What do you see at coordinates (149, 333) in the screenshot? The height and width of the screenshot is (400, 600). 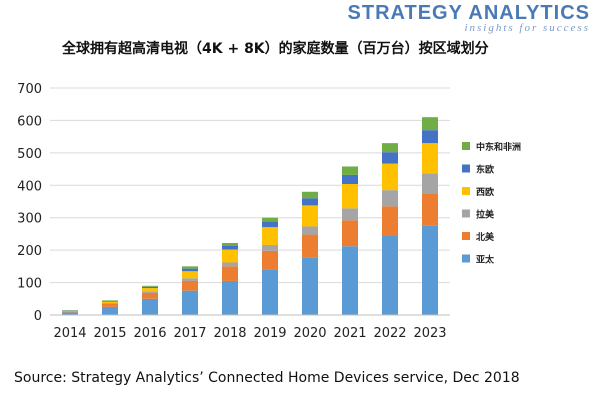 I see `x-tick-label-2016: 2016` at bounding box center [149, 333].